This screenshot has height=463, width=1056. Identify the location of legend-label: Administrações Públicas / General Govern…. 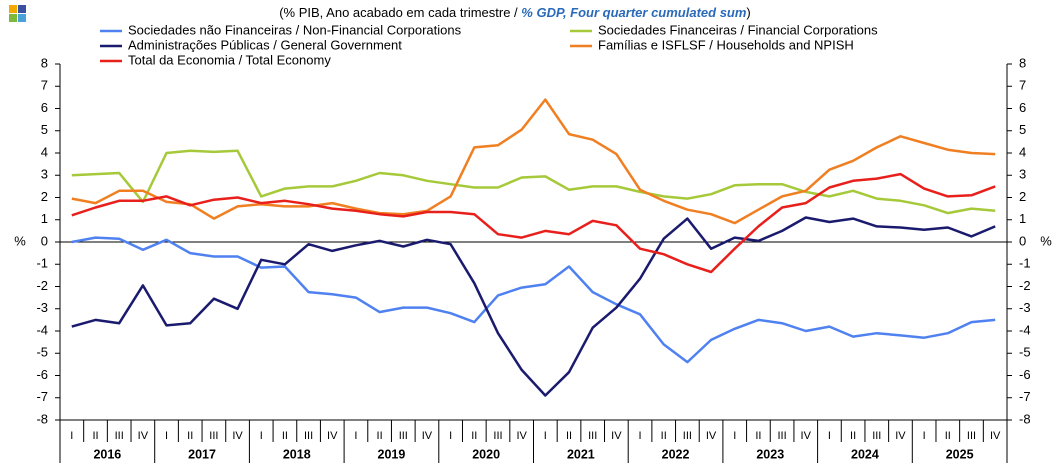
(265, 44).